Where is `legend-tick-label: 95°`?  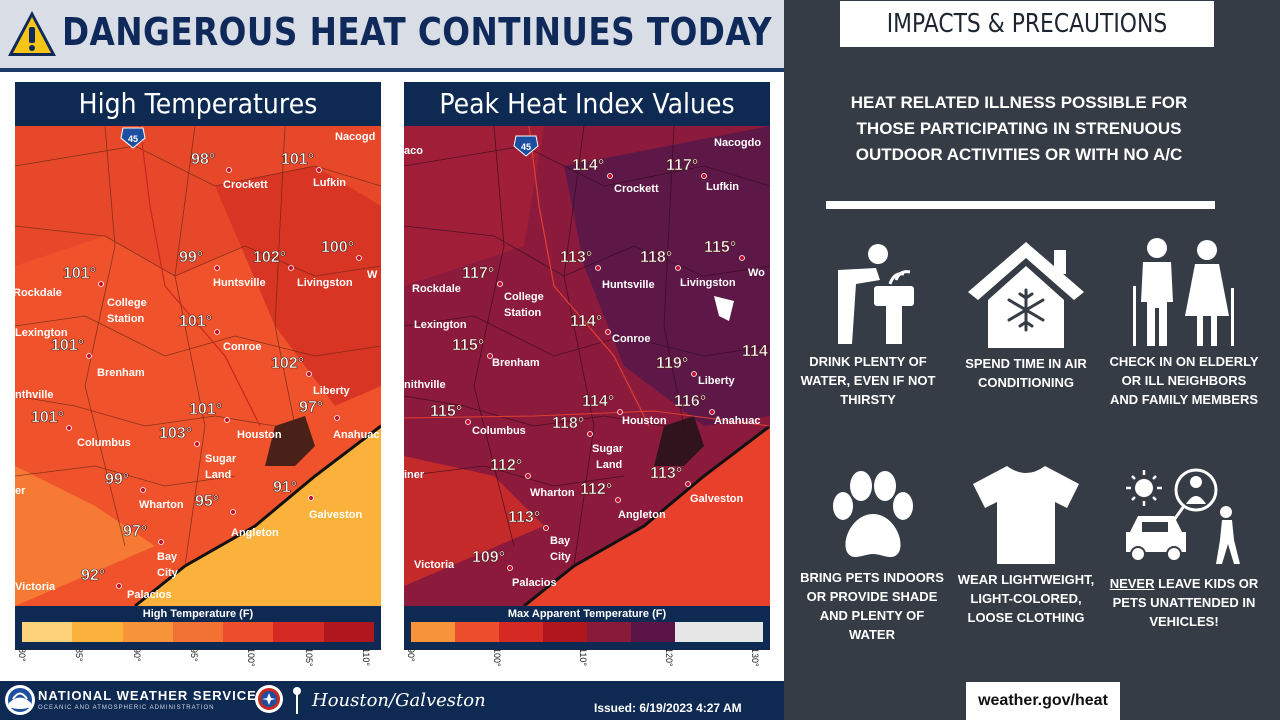
legend-tick-label: 95° is located at coordinates (194, 655).